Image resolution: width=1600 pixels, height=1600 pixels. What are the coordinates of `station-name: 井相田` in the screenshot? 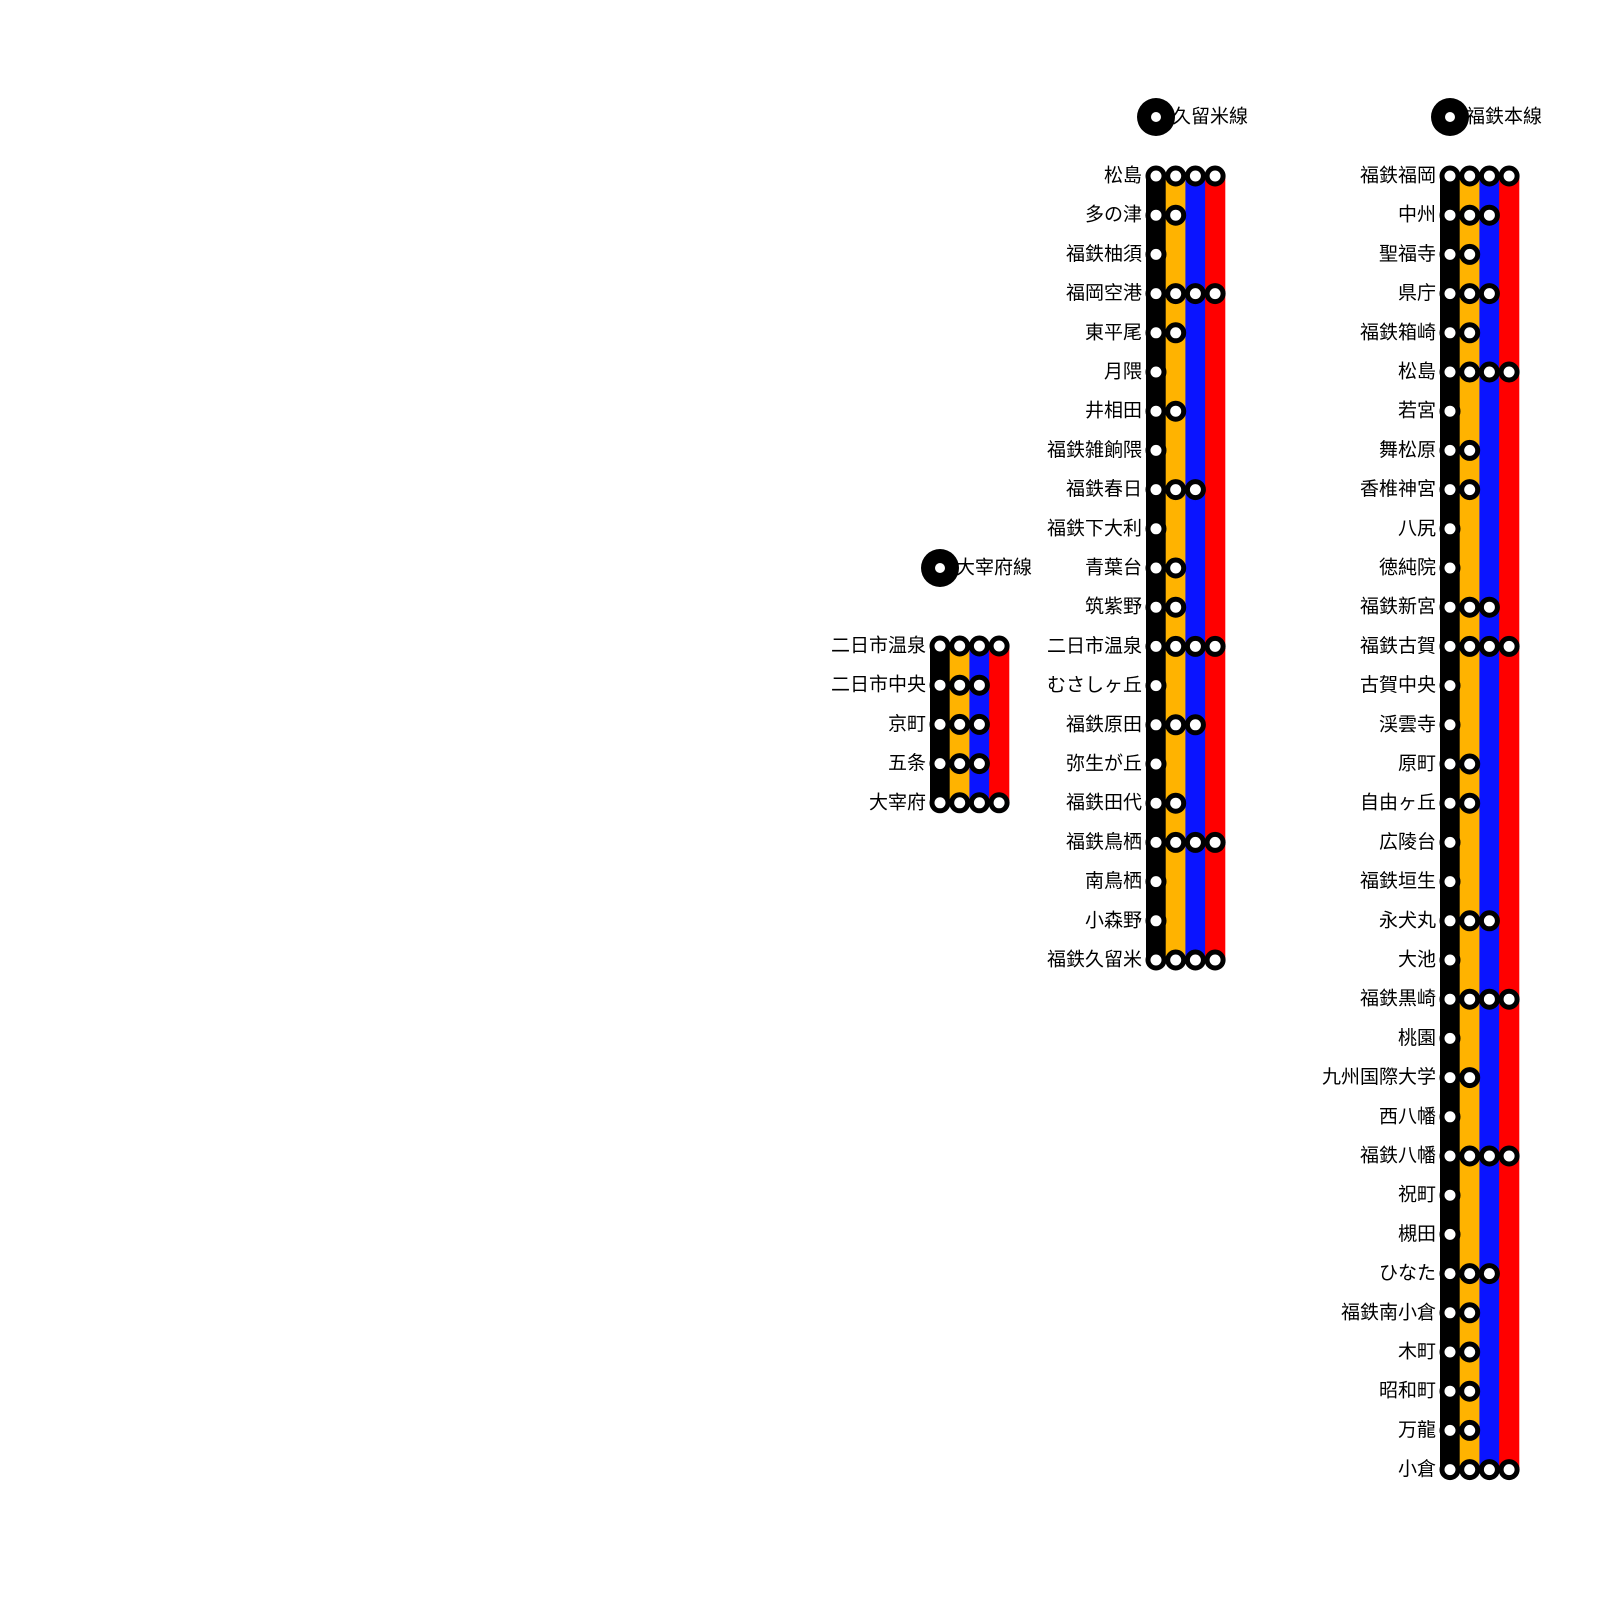 It's located at (1113, 411).